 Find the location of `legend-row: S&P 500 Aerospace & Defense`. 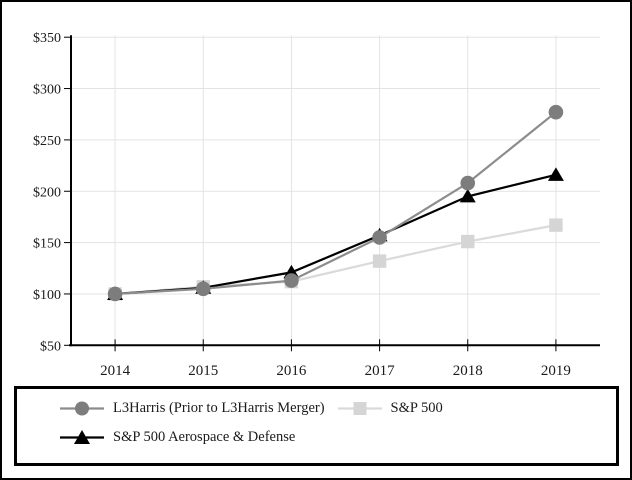

legend-row: S&P 500 Aerospace & Defense is located at coordinates (338, 437).